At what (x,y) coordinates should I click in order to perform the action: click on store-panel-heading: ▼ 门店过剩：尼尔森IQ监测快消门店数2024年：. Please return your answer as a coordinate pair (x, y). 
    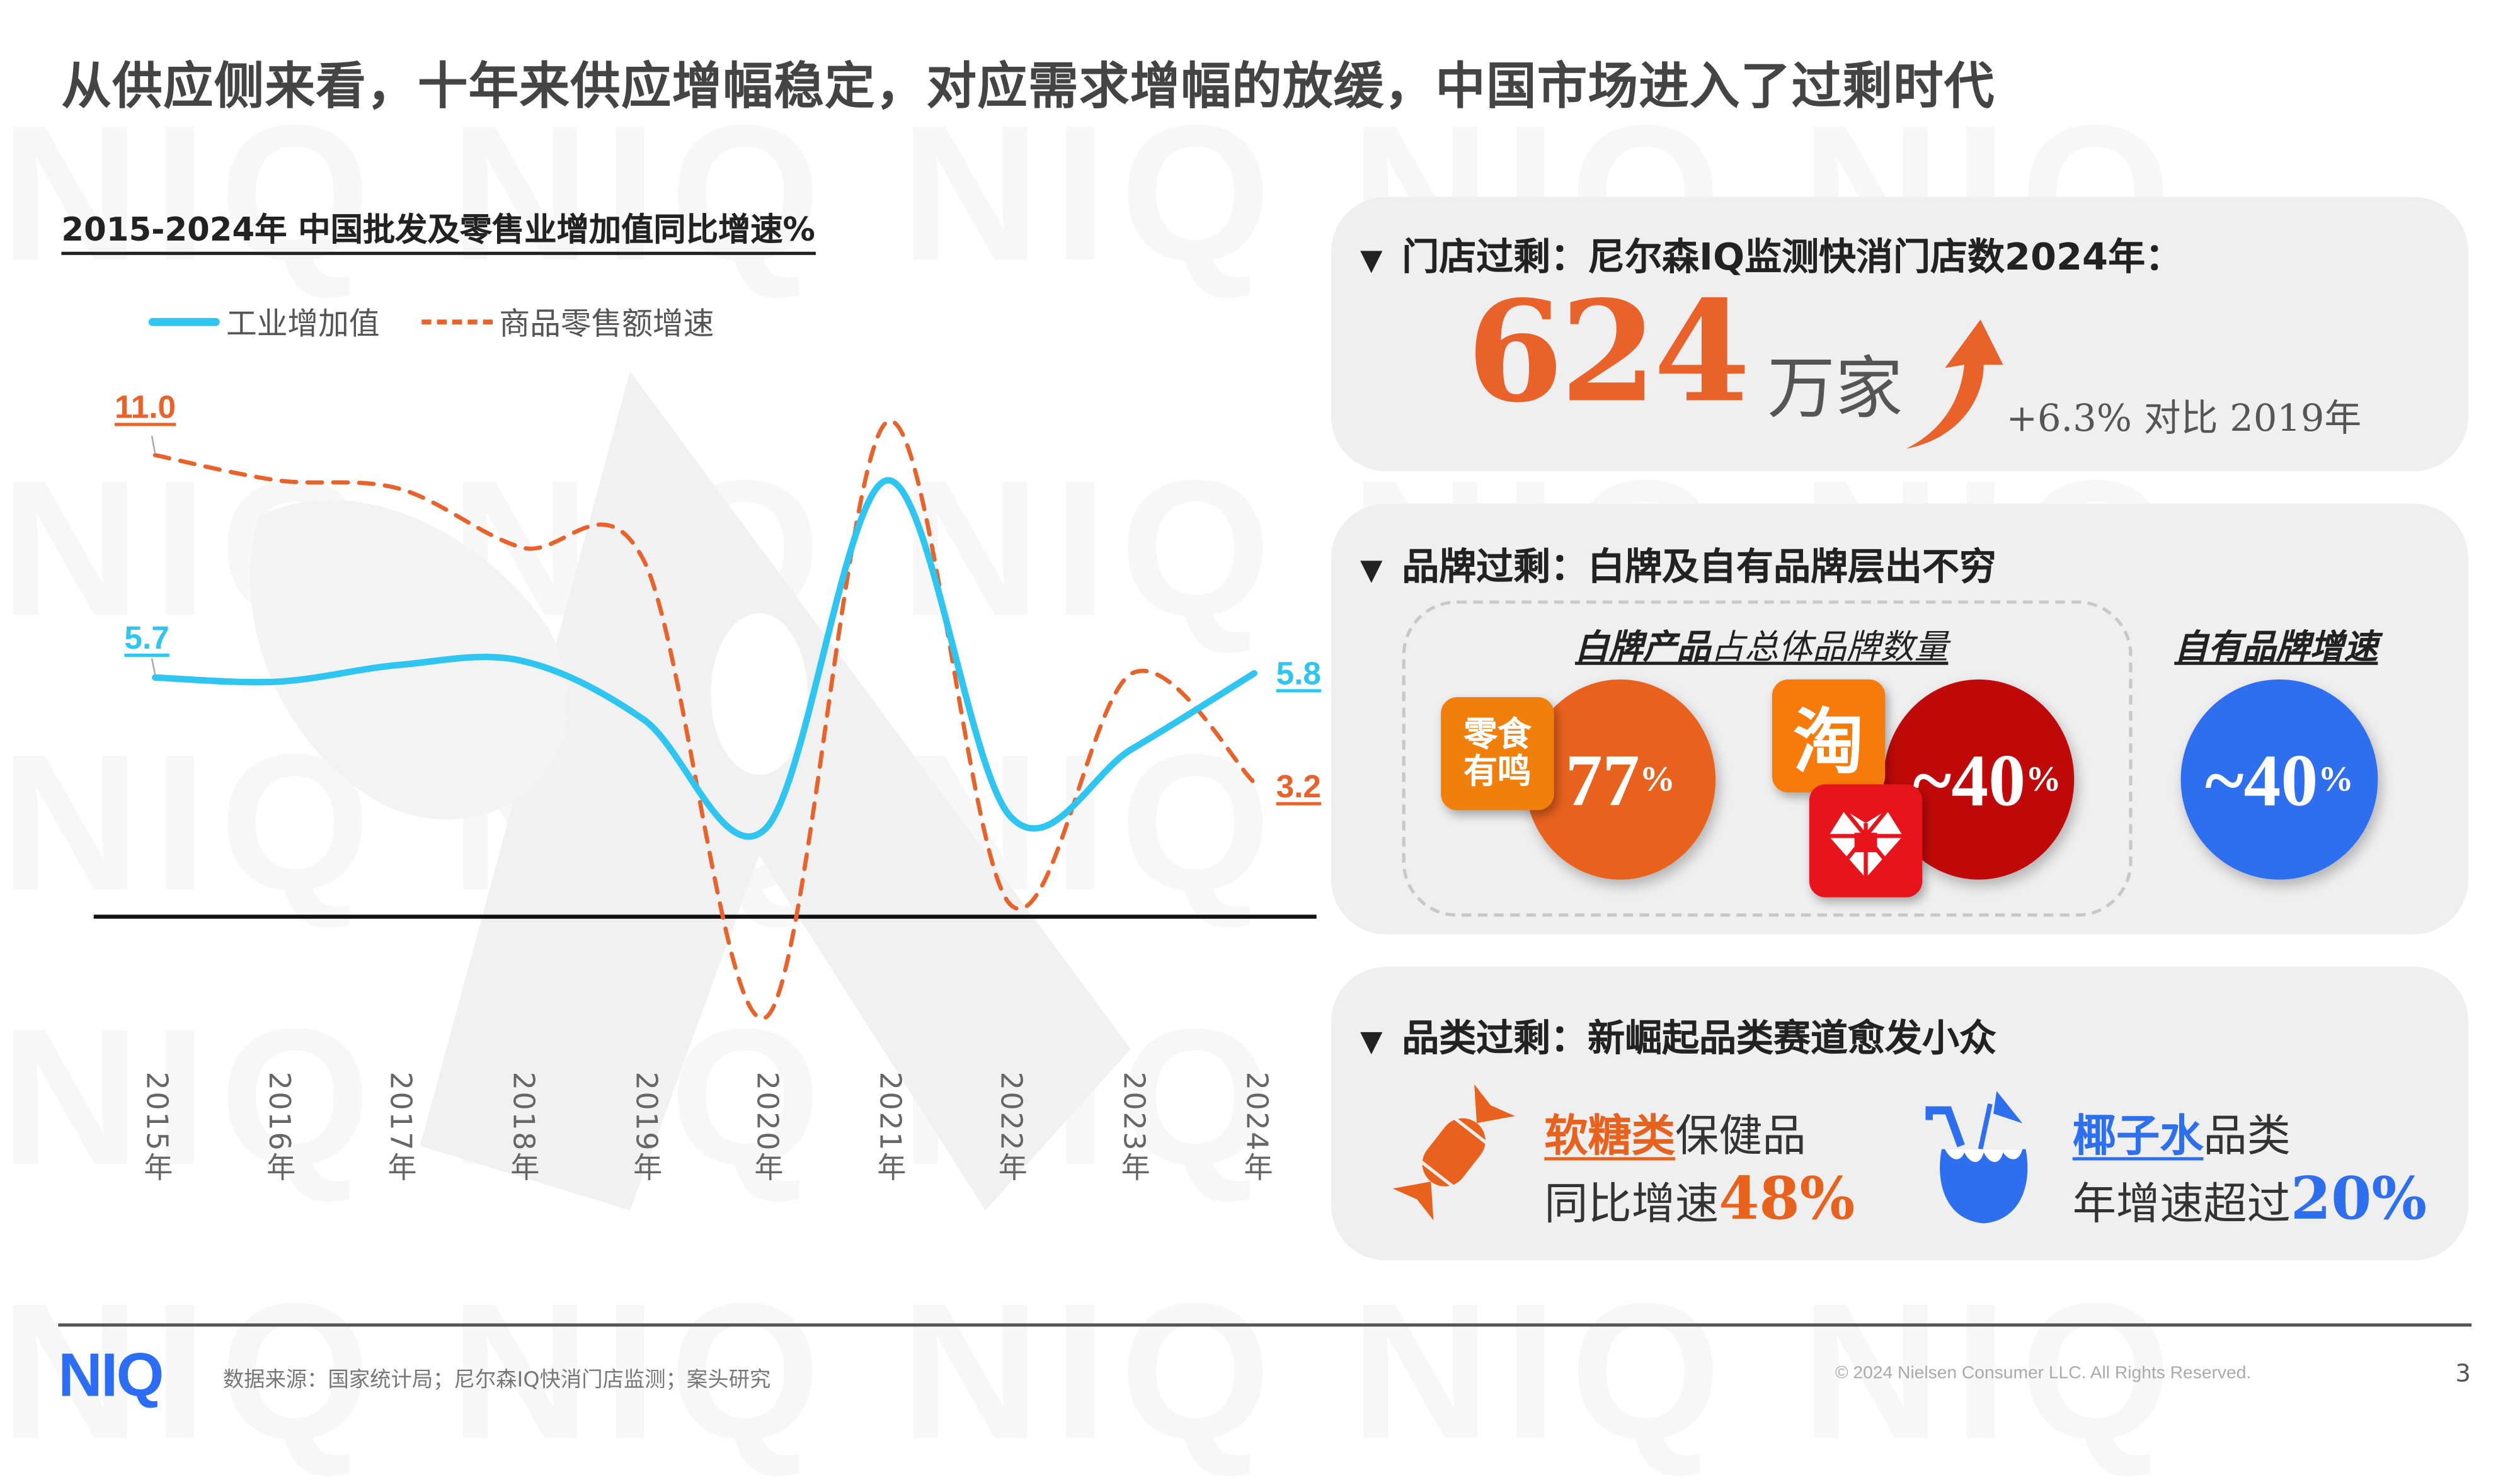
    Looking at the image, I should click on (1771, 254).